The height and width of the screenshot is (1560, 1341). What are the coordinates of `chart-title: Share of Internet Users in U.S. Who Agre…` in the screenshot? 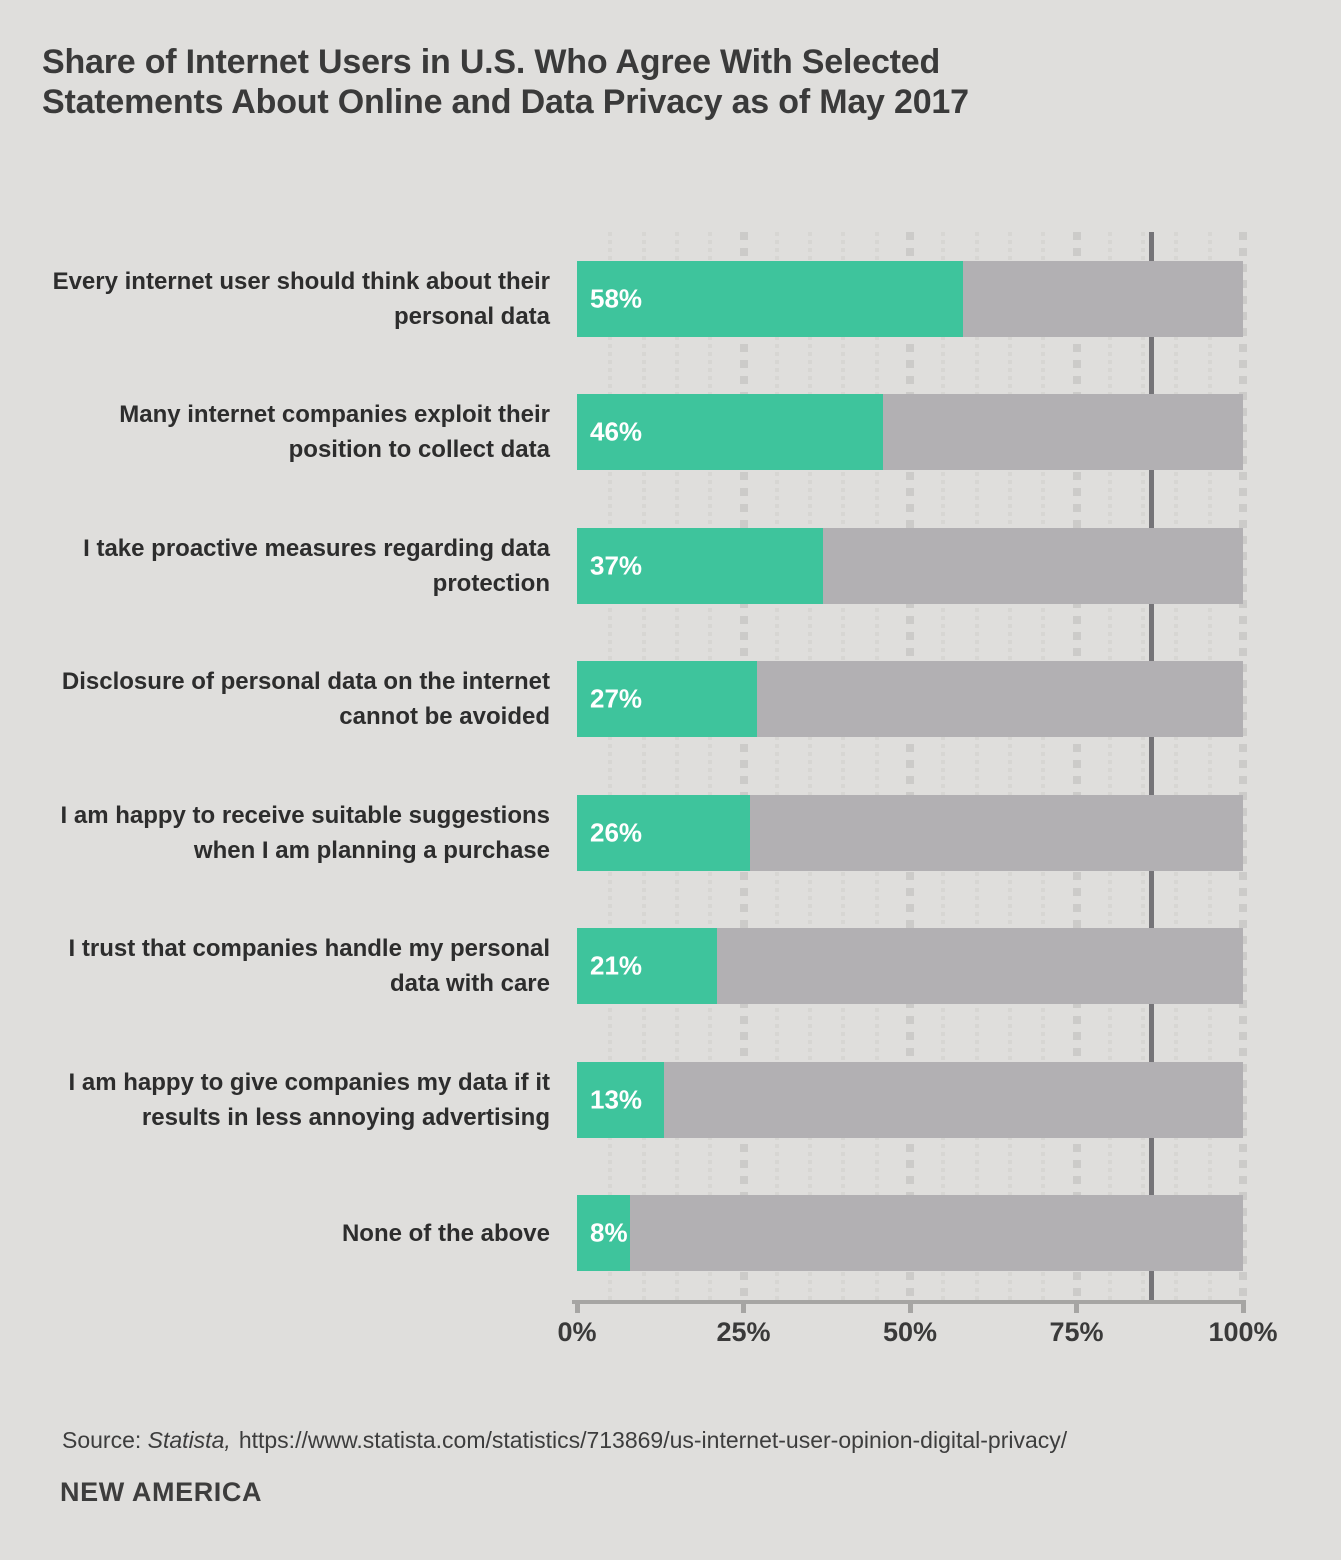 It's located at (505, 82).